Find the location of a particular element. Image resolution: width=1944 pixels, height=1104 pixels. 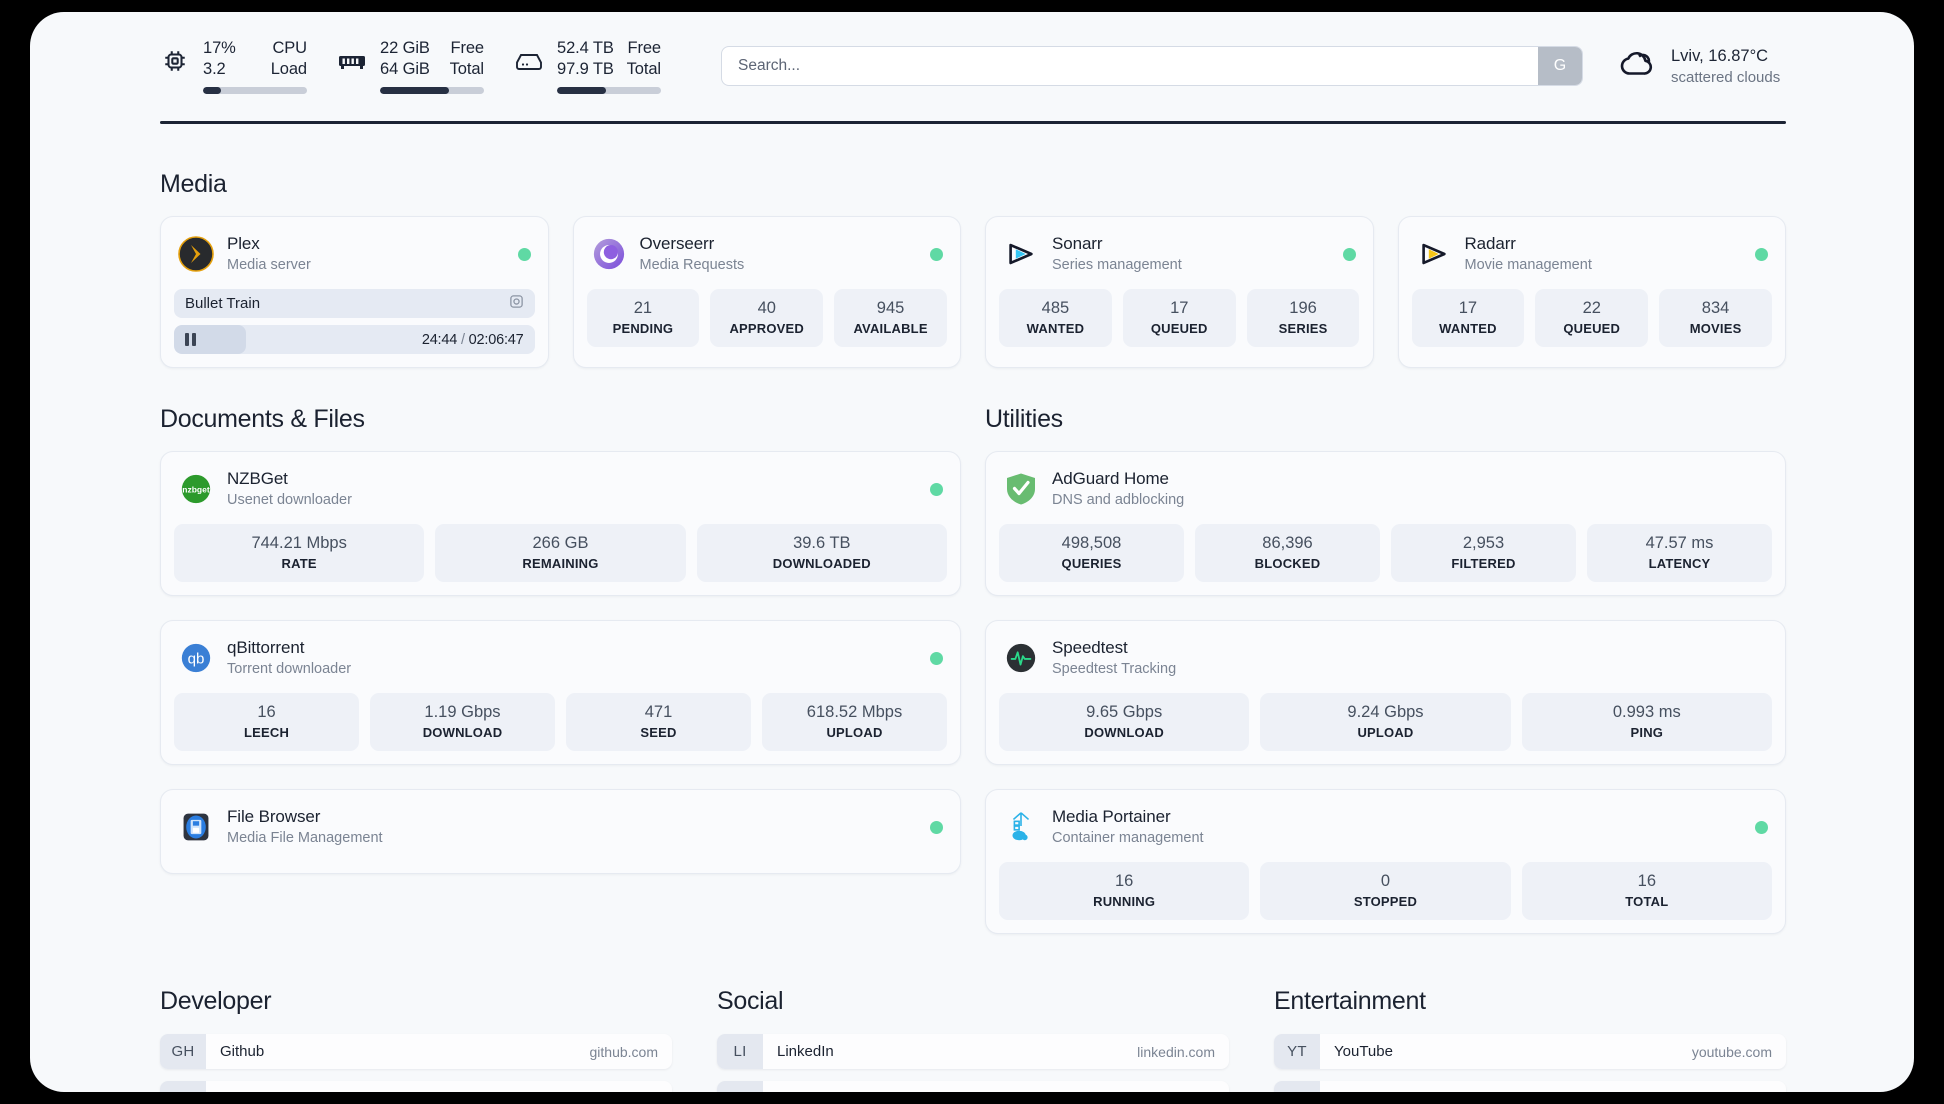

stat-label: TOTAL is located at coordinates (1647, 901).